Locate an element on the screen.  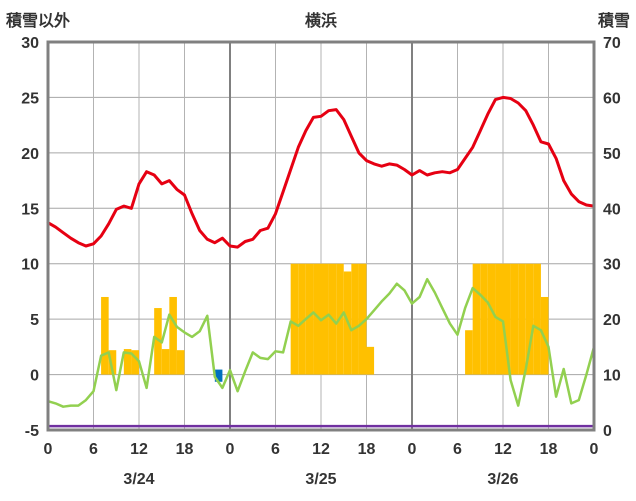
left-tick-label: 15 is located at coordinates (30, 209).